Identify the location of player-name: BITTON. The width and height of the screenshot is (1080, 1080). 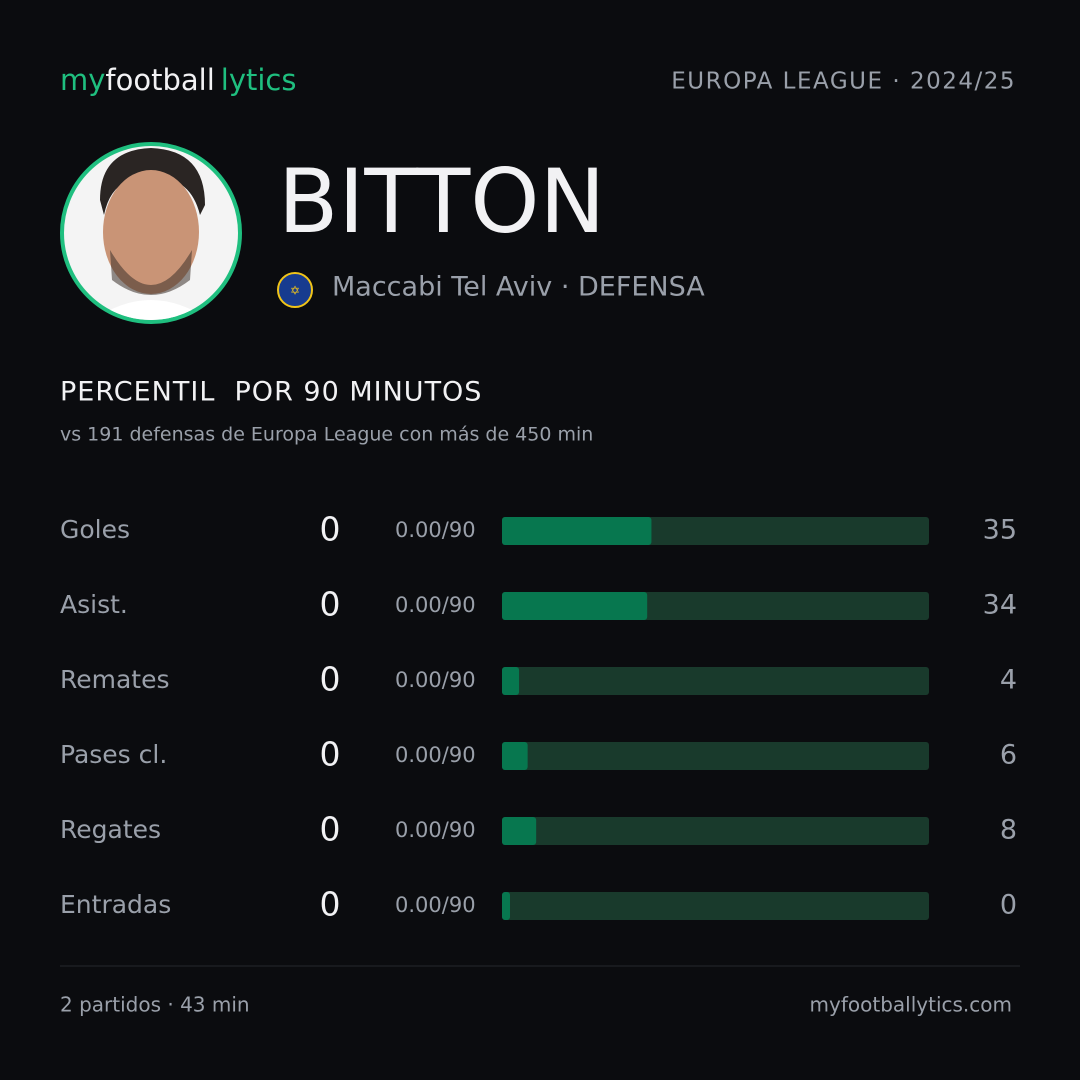
(441, 201).